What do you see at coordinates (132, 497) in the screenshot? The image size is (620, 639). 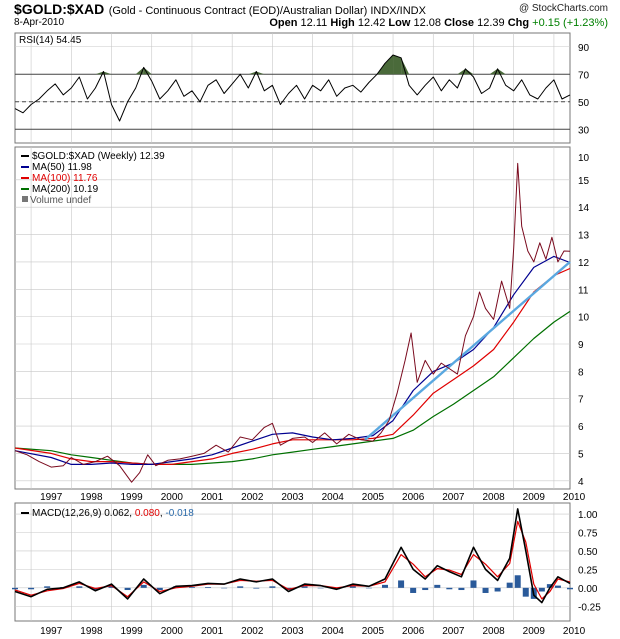 I see `price-xtick: 1999` at bounding box center [132, 497].